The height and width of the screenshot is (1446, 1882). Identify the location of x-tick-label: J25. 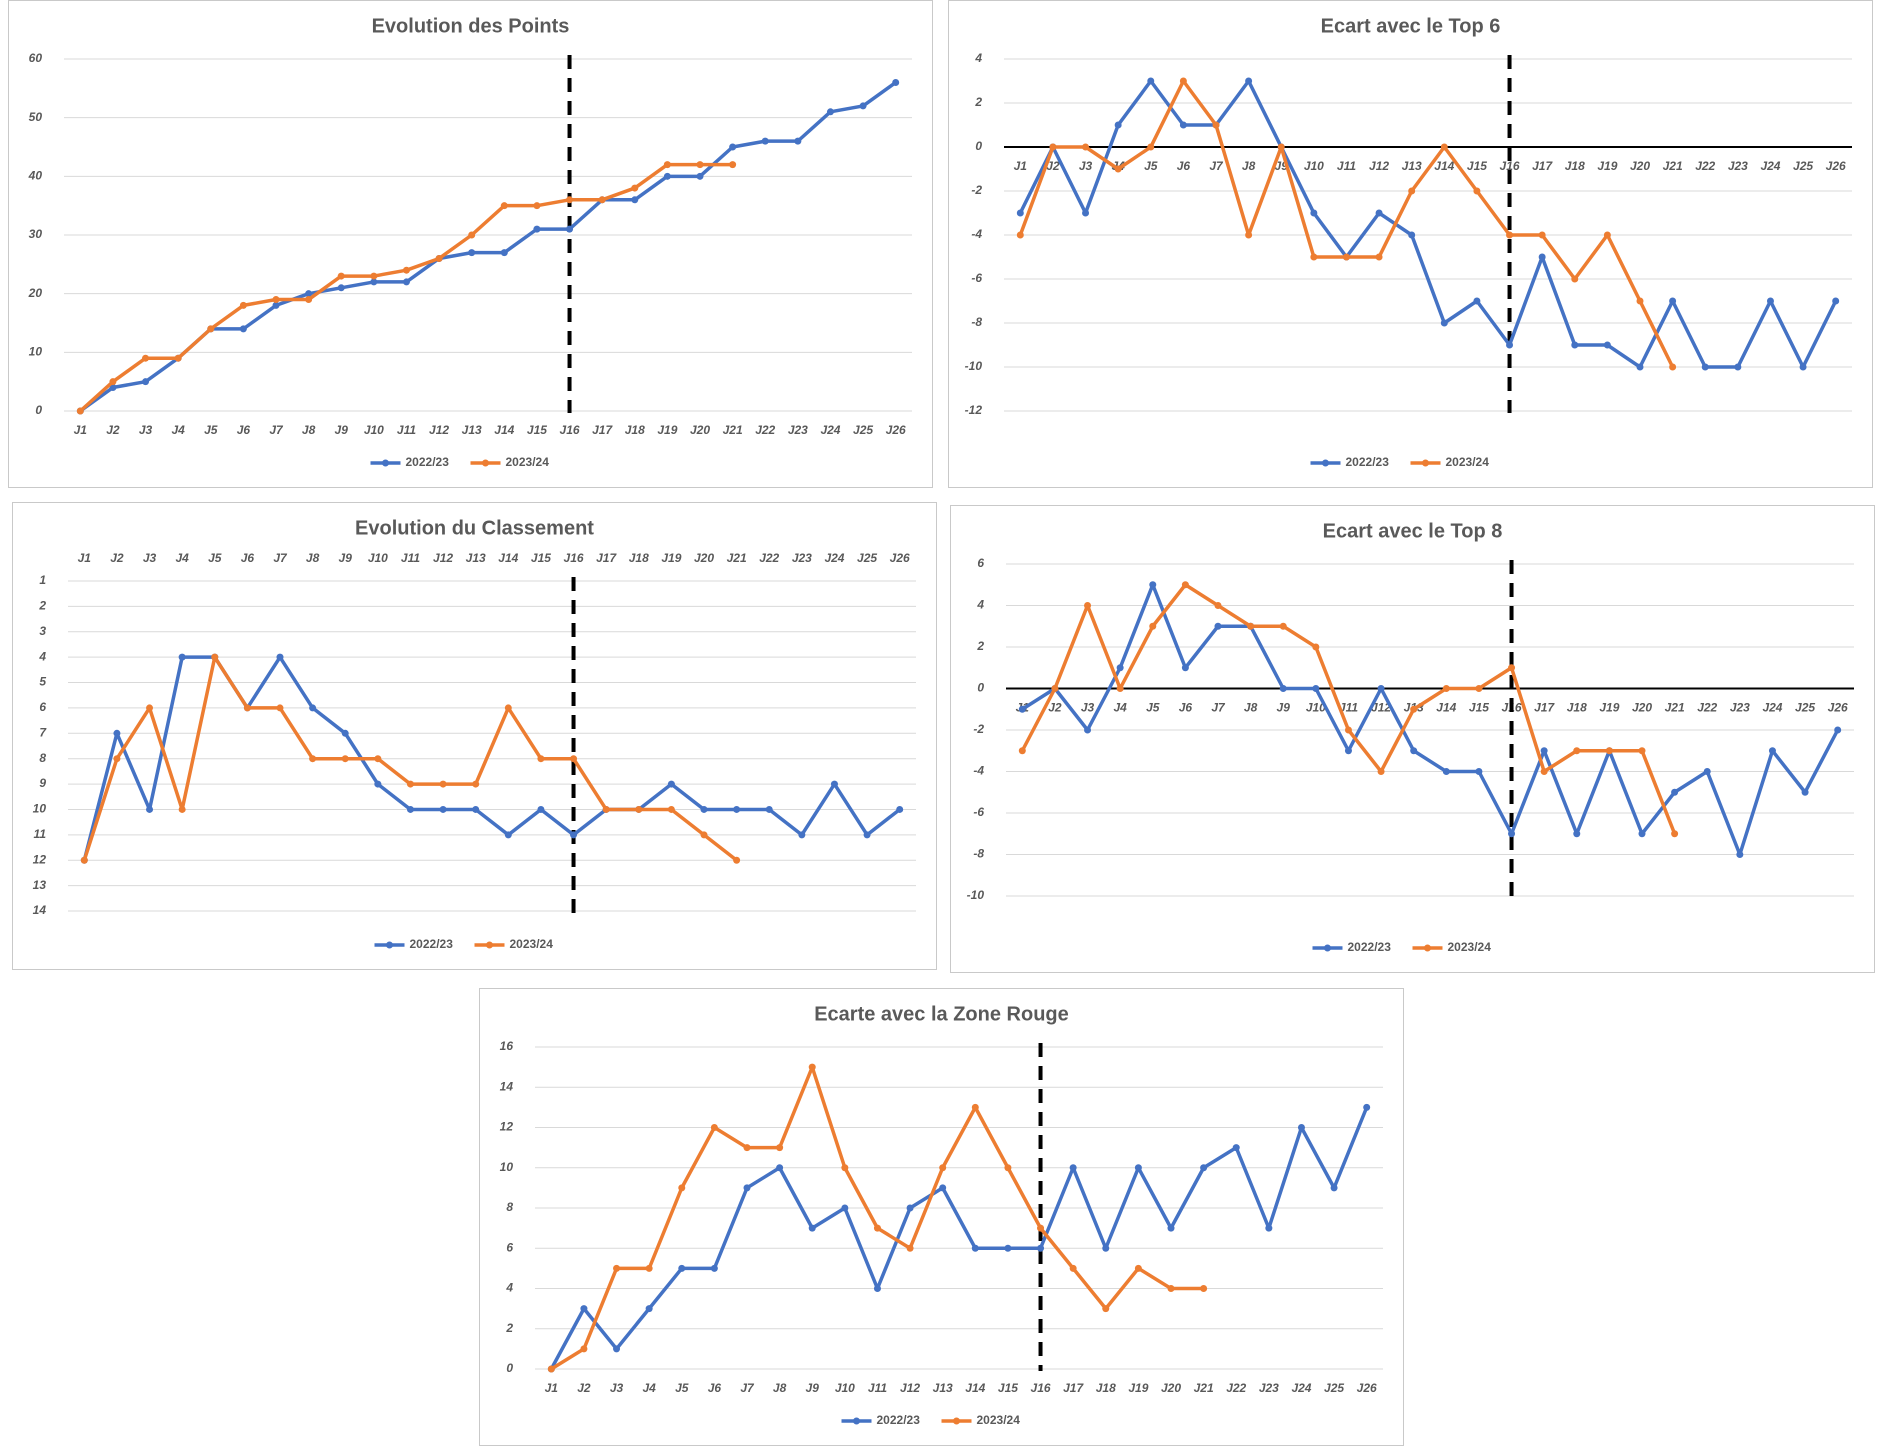
(1334, 1388).